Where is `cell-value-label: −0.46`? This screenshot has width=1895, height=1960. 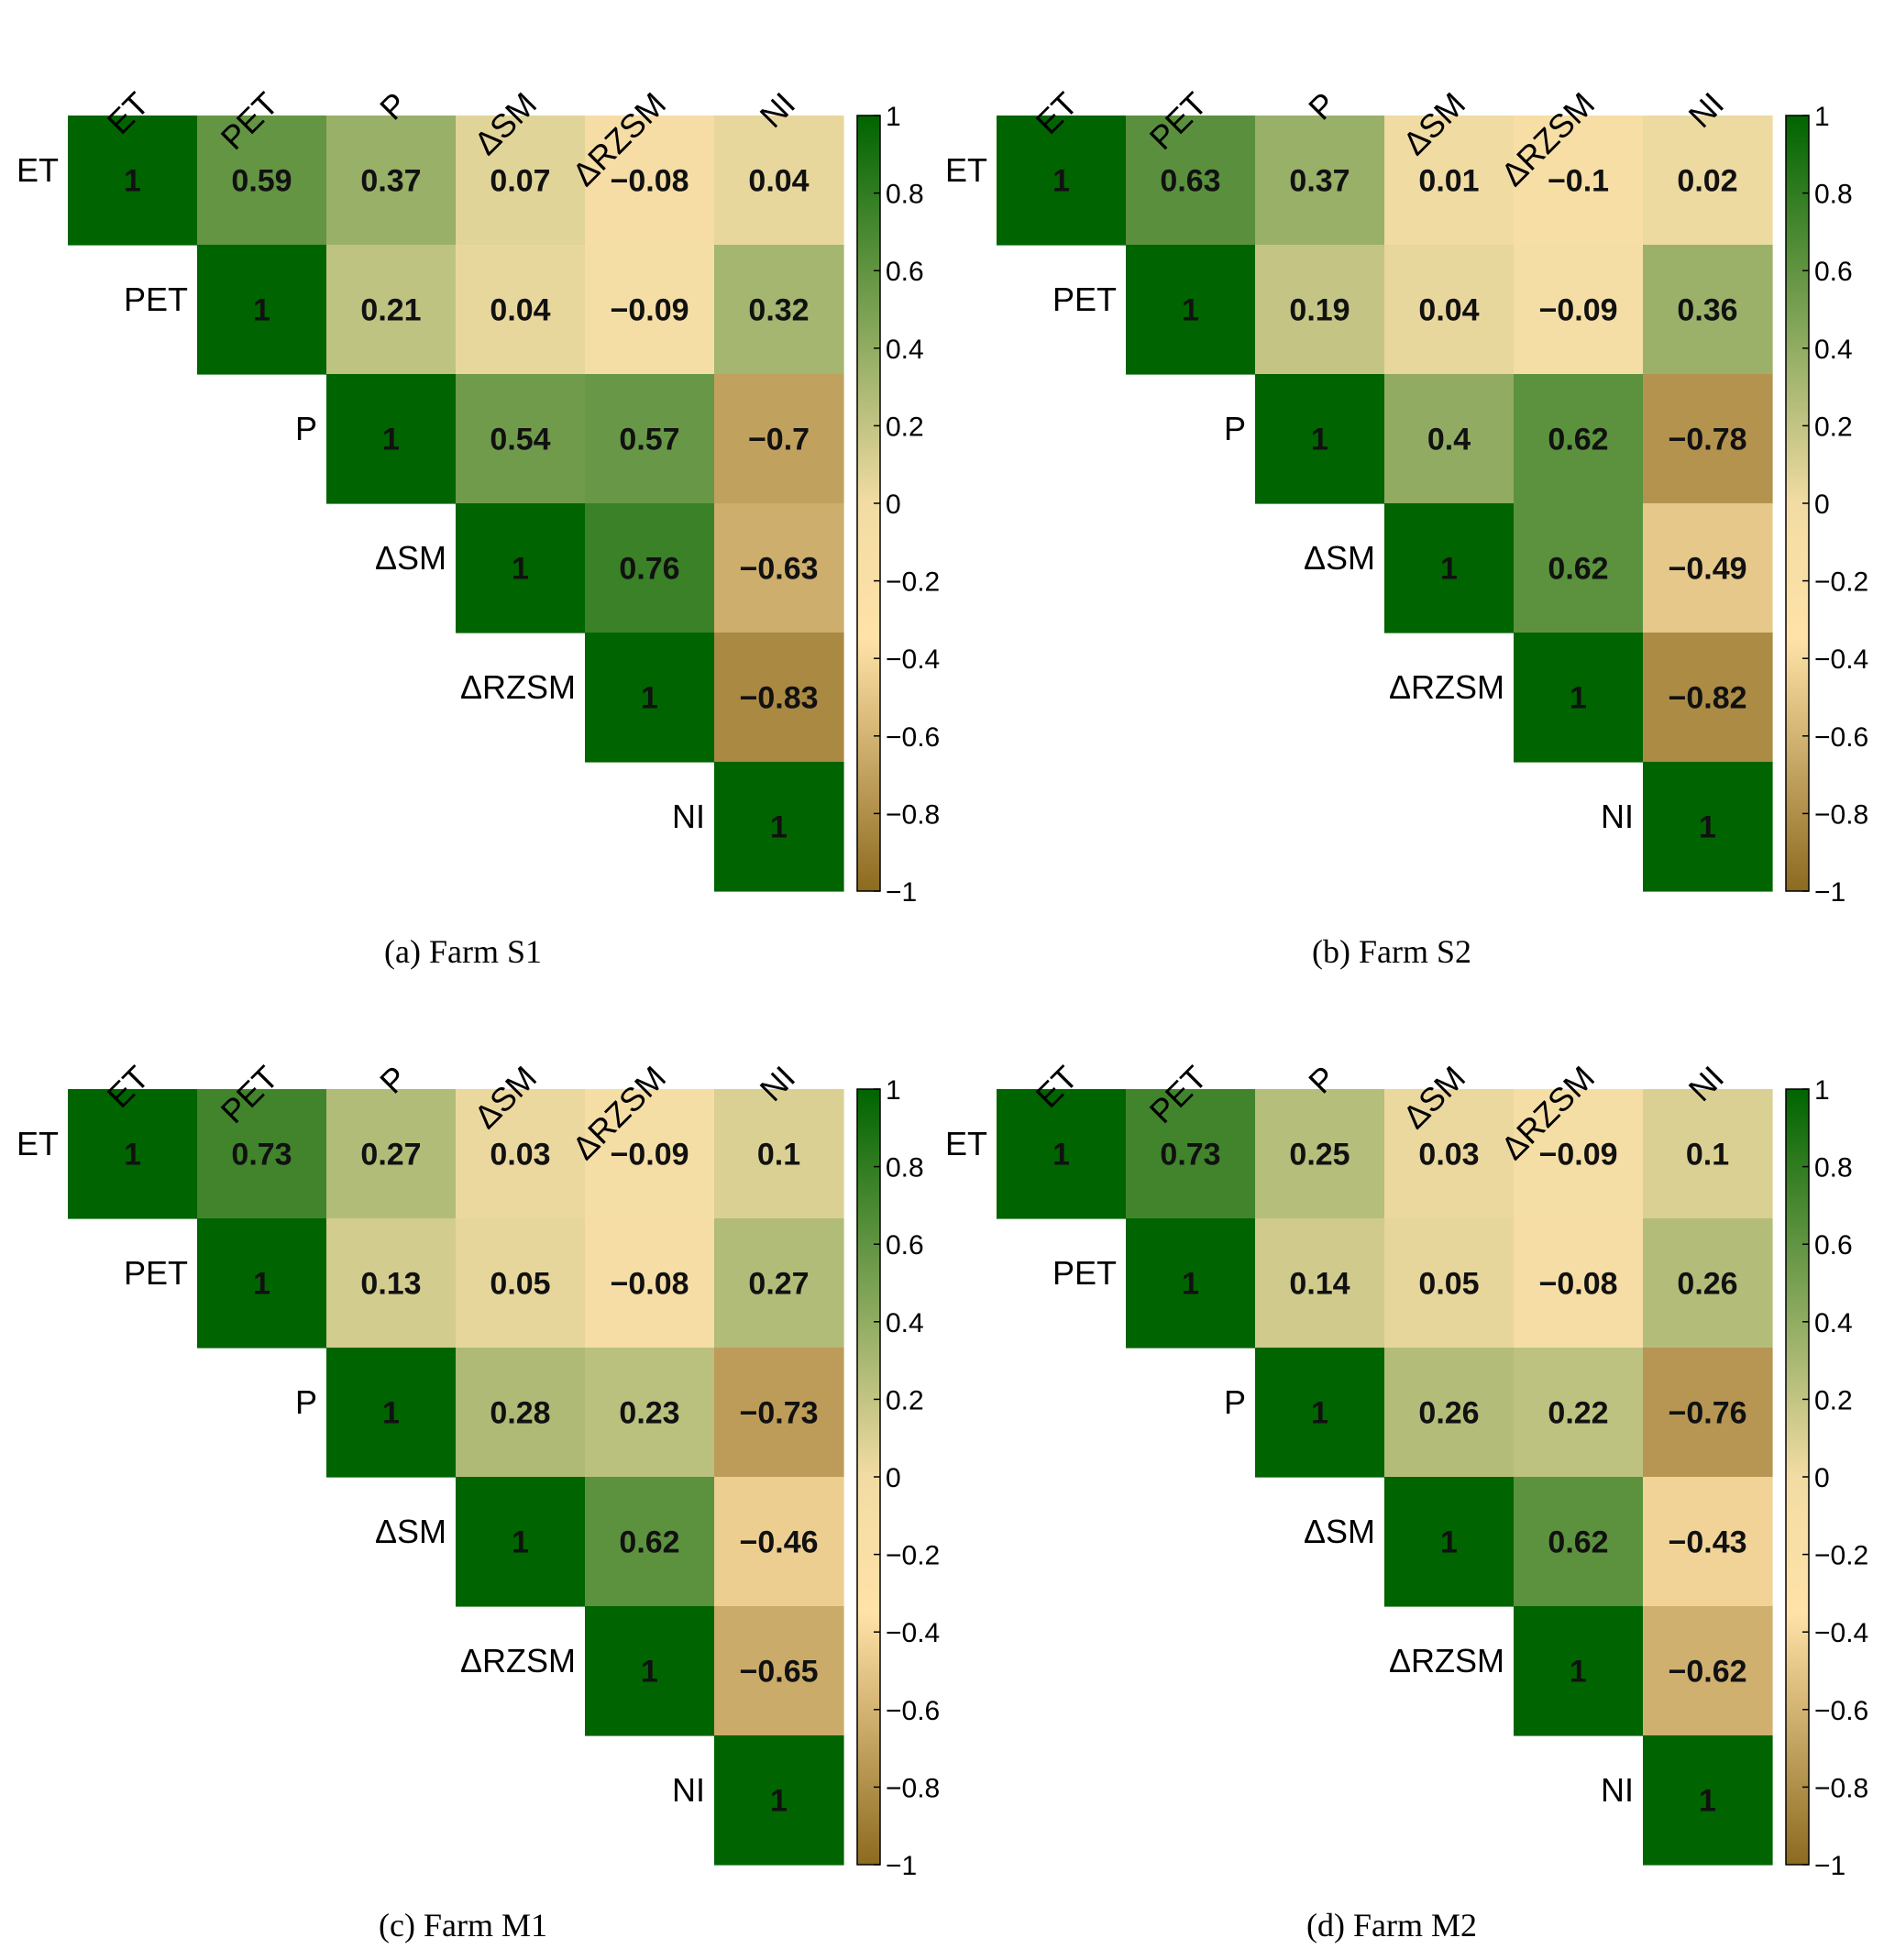 cell-value-label: −0.46 is located at coordinates (778, 1543).